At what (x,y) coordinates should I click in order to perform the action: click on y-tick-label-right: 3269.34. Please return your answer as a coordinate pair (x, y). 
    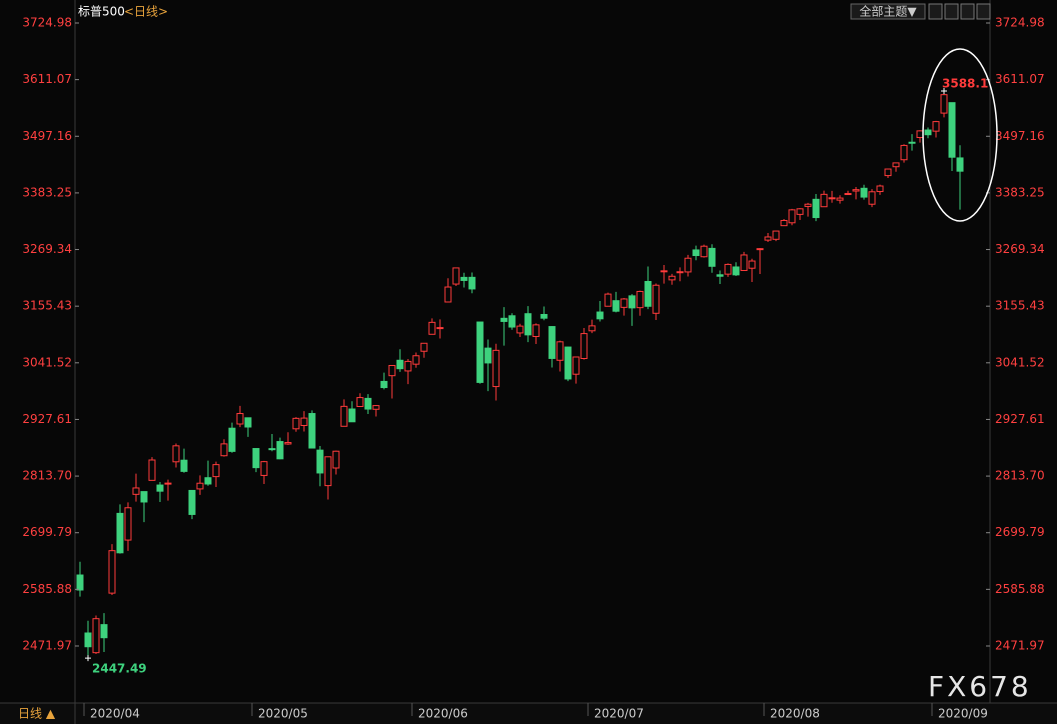
    Looking at the image, I should click on (1020, 249).